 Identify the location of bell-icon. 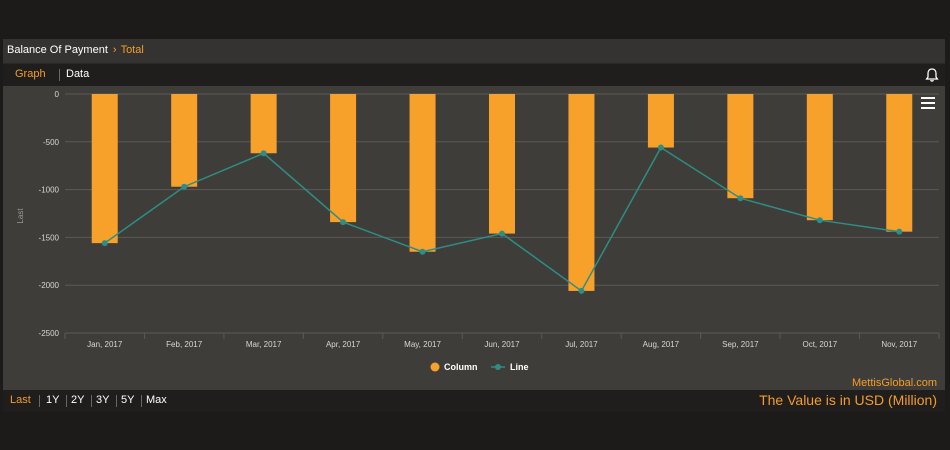
(932, 75).